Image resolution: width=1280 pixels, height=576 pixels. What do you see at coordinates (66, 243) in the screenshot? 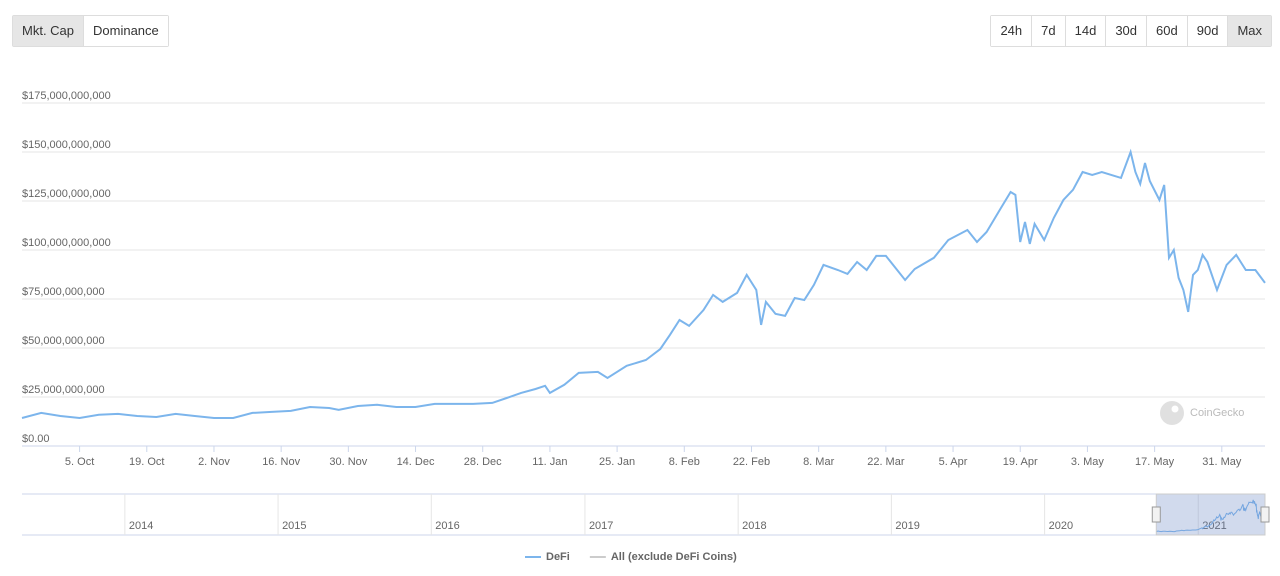
I see `y-tick-label: $100,000,000,000` at bounding box center [66, 243].